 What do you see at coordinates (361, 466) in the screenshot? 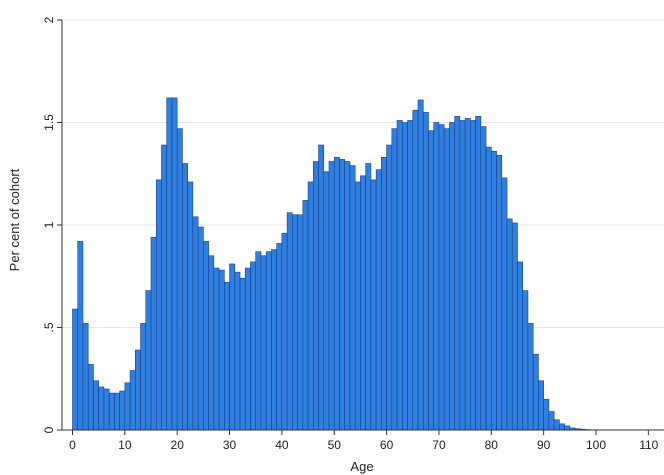
I see `x-axis-title: Age` at bounding box center [361, 466].